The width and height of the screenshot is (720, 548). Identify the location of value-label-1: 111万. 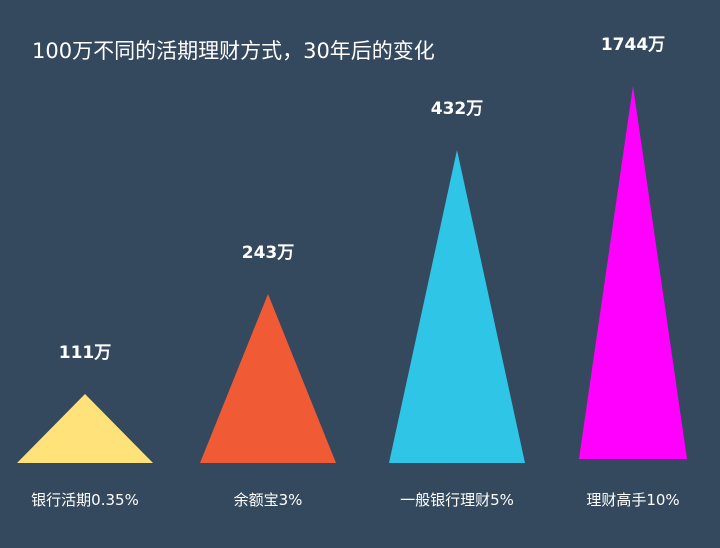
(85, 353).